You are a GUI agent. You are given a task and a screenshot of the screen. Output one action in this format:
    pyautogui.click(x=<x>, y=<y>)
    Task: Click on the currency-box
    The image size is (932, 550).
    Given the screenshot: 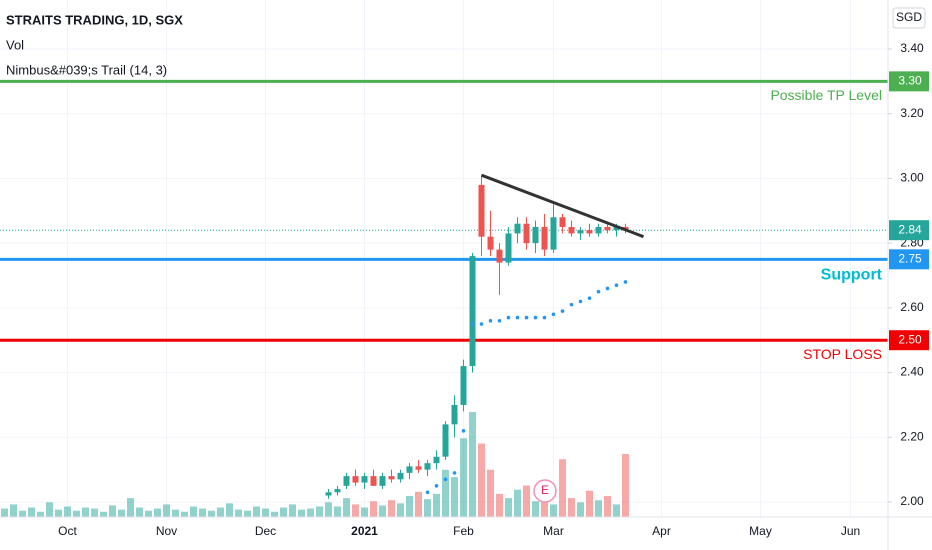 What is the action you would take?
    pyautogui.click(x=909, y=18)
    